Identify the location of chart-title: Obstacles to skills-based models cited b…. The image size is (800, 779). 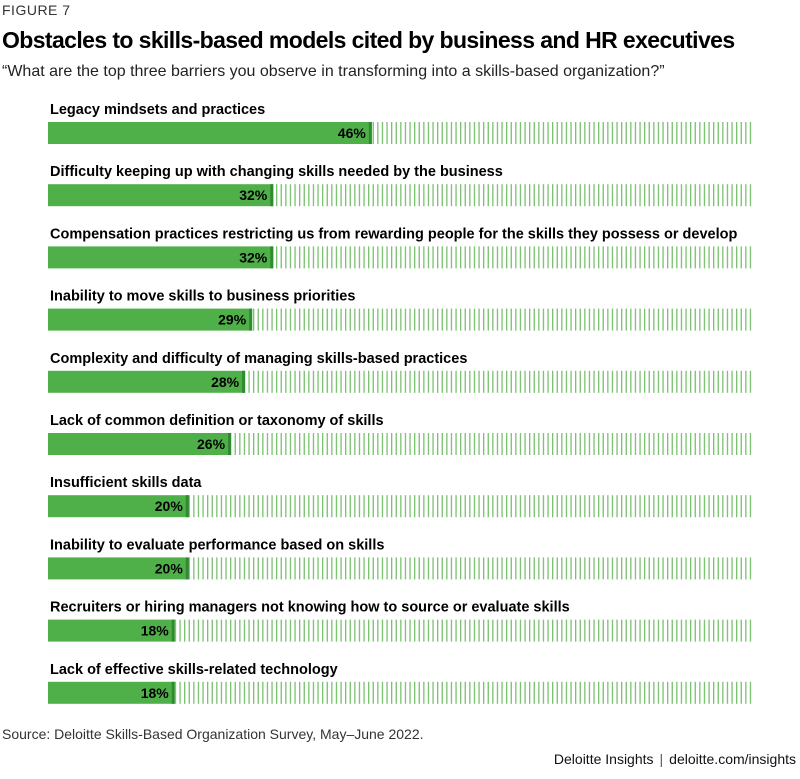
(368, 40).